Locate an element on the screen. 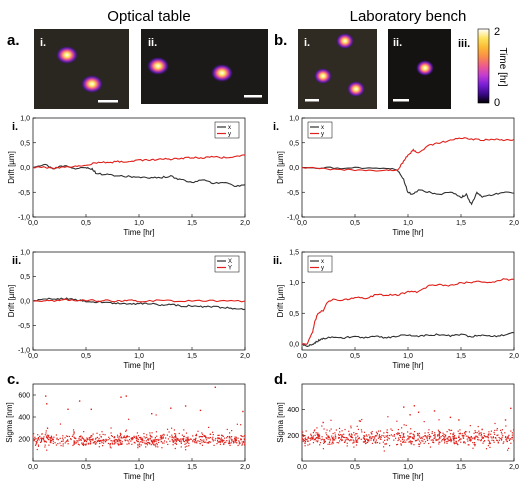 This screenshot has height=504, width=522. y-tick-label: -0,5 is located at coordinates (293, 193).